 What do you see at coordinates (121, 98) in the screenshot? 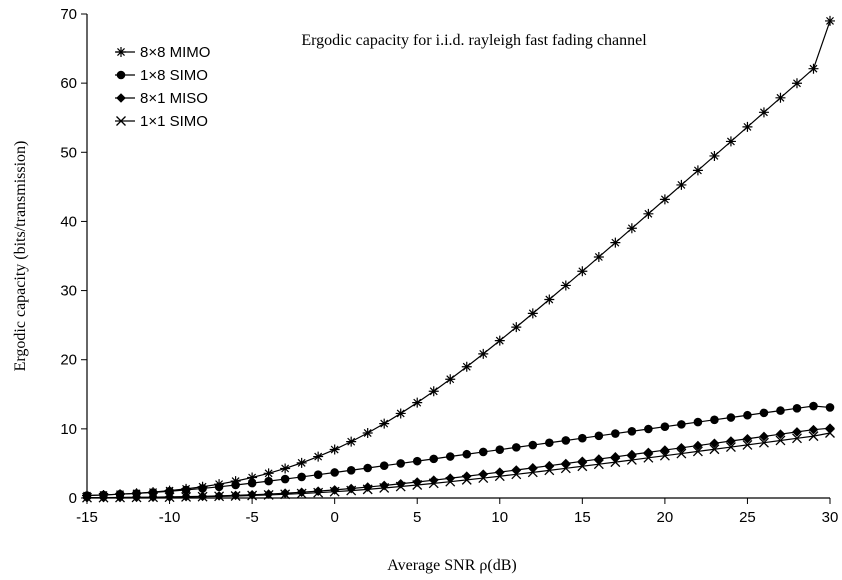
I see `legend-marker-diamond` at bounding box center [121, 98].